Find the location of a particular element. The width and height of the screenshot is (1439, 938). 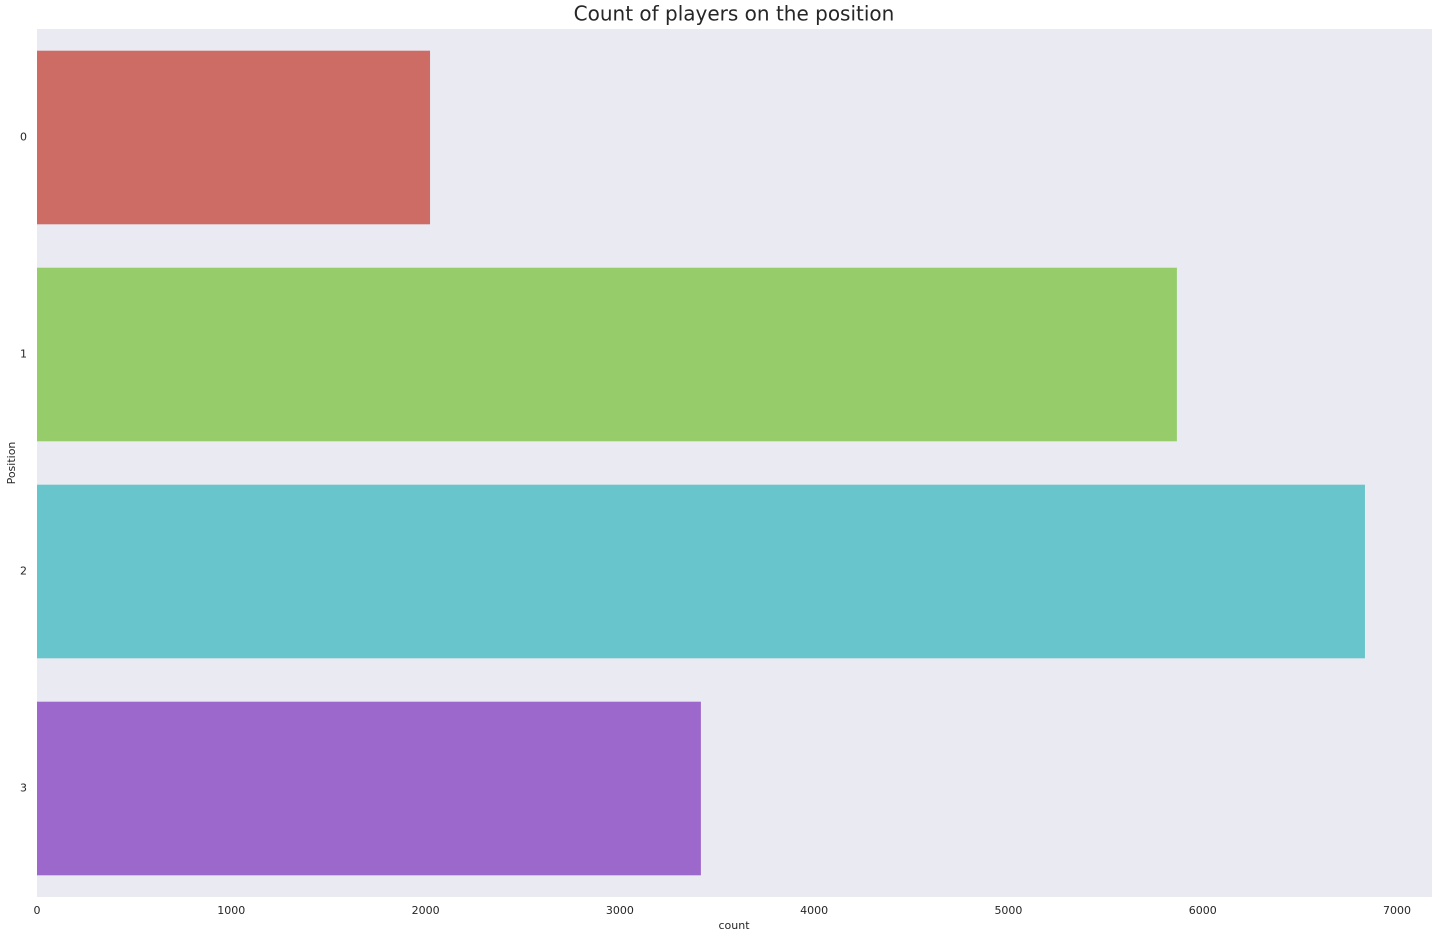

x-tick-label: 5000 is located at coordinates (1008, 910).